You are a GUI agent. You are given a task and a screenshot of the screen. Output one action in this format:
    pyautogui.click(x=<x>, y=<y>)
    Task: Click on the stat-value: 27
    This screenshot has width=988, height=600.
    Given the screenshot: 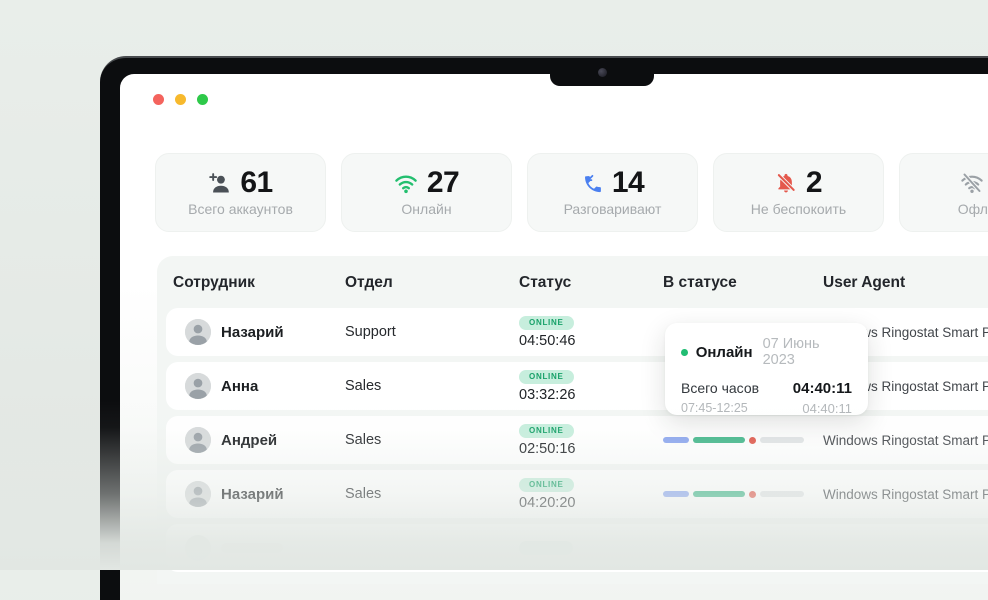 What is the action you would take?
    pyautogui.click(x=443, y=182)
    